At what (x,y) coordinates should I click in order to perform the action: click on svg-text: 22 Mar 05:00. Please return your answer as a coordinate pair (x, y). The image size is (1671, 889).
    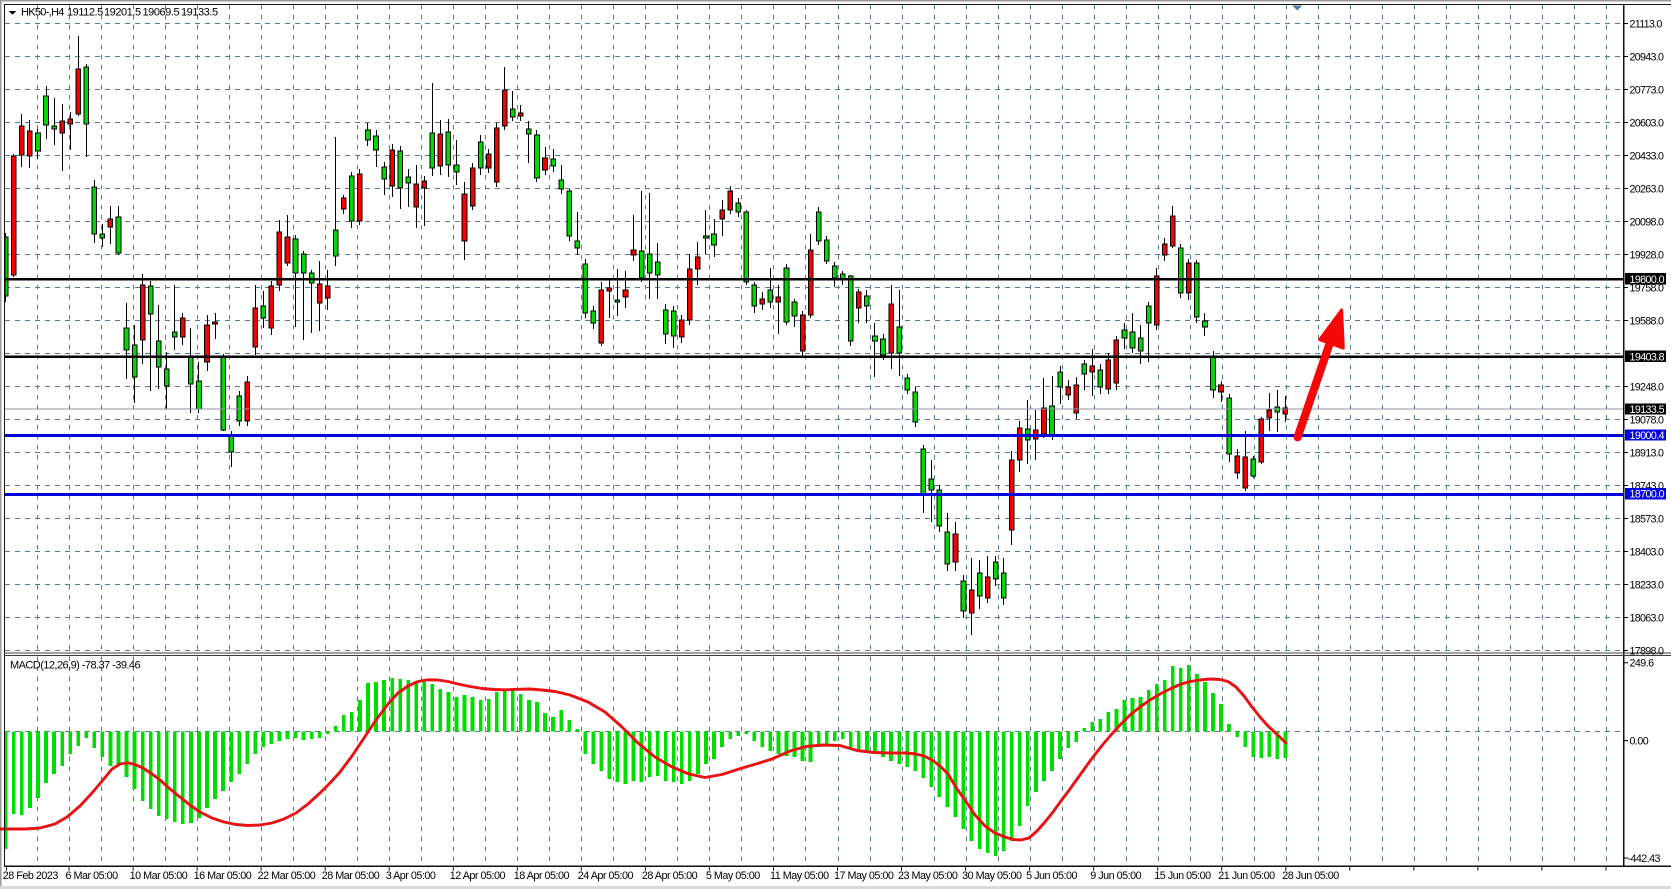
    Looking at the image, I should click on (287, 876).